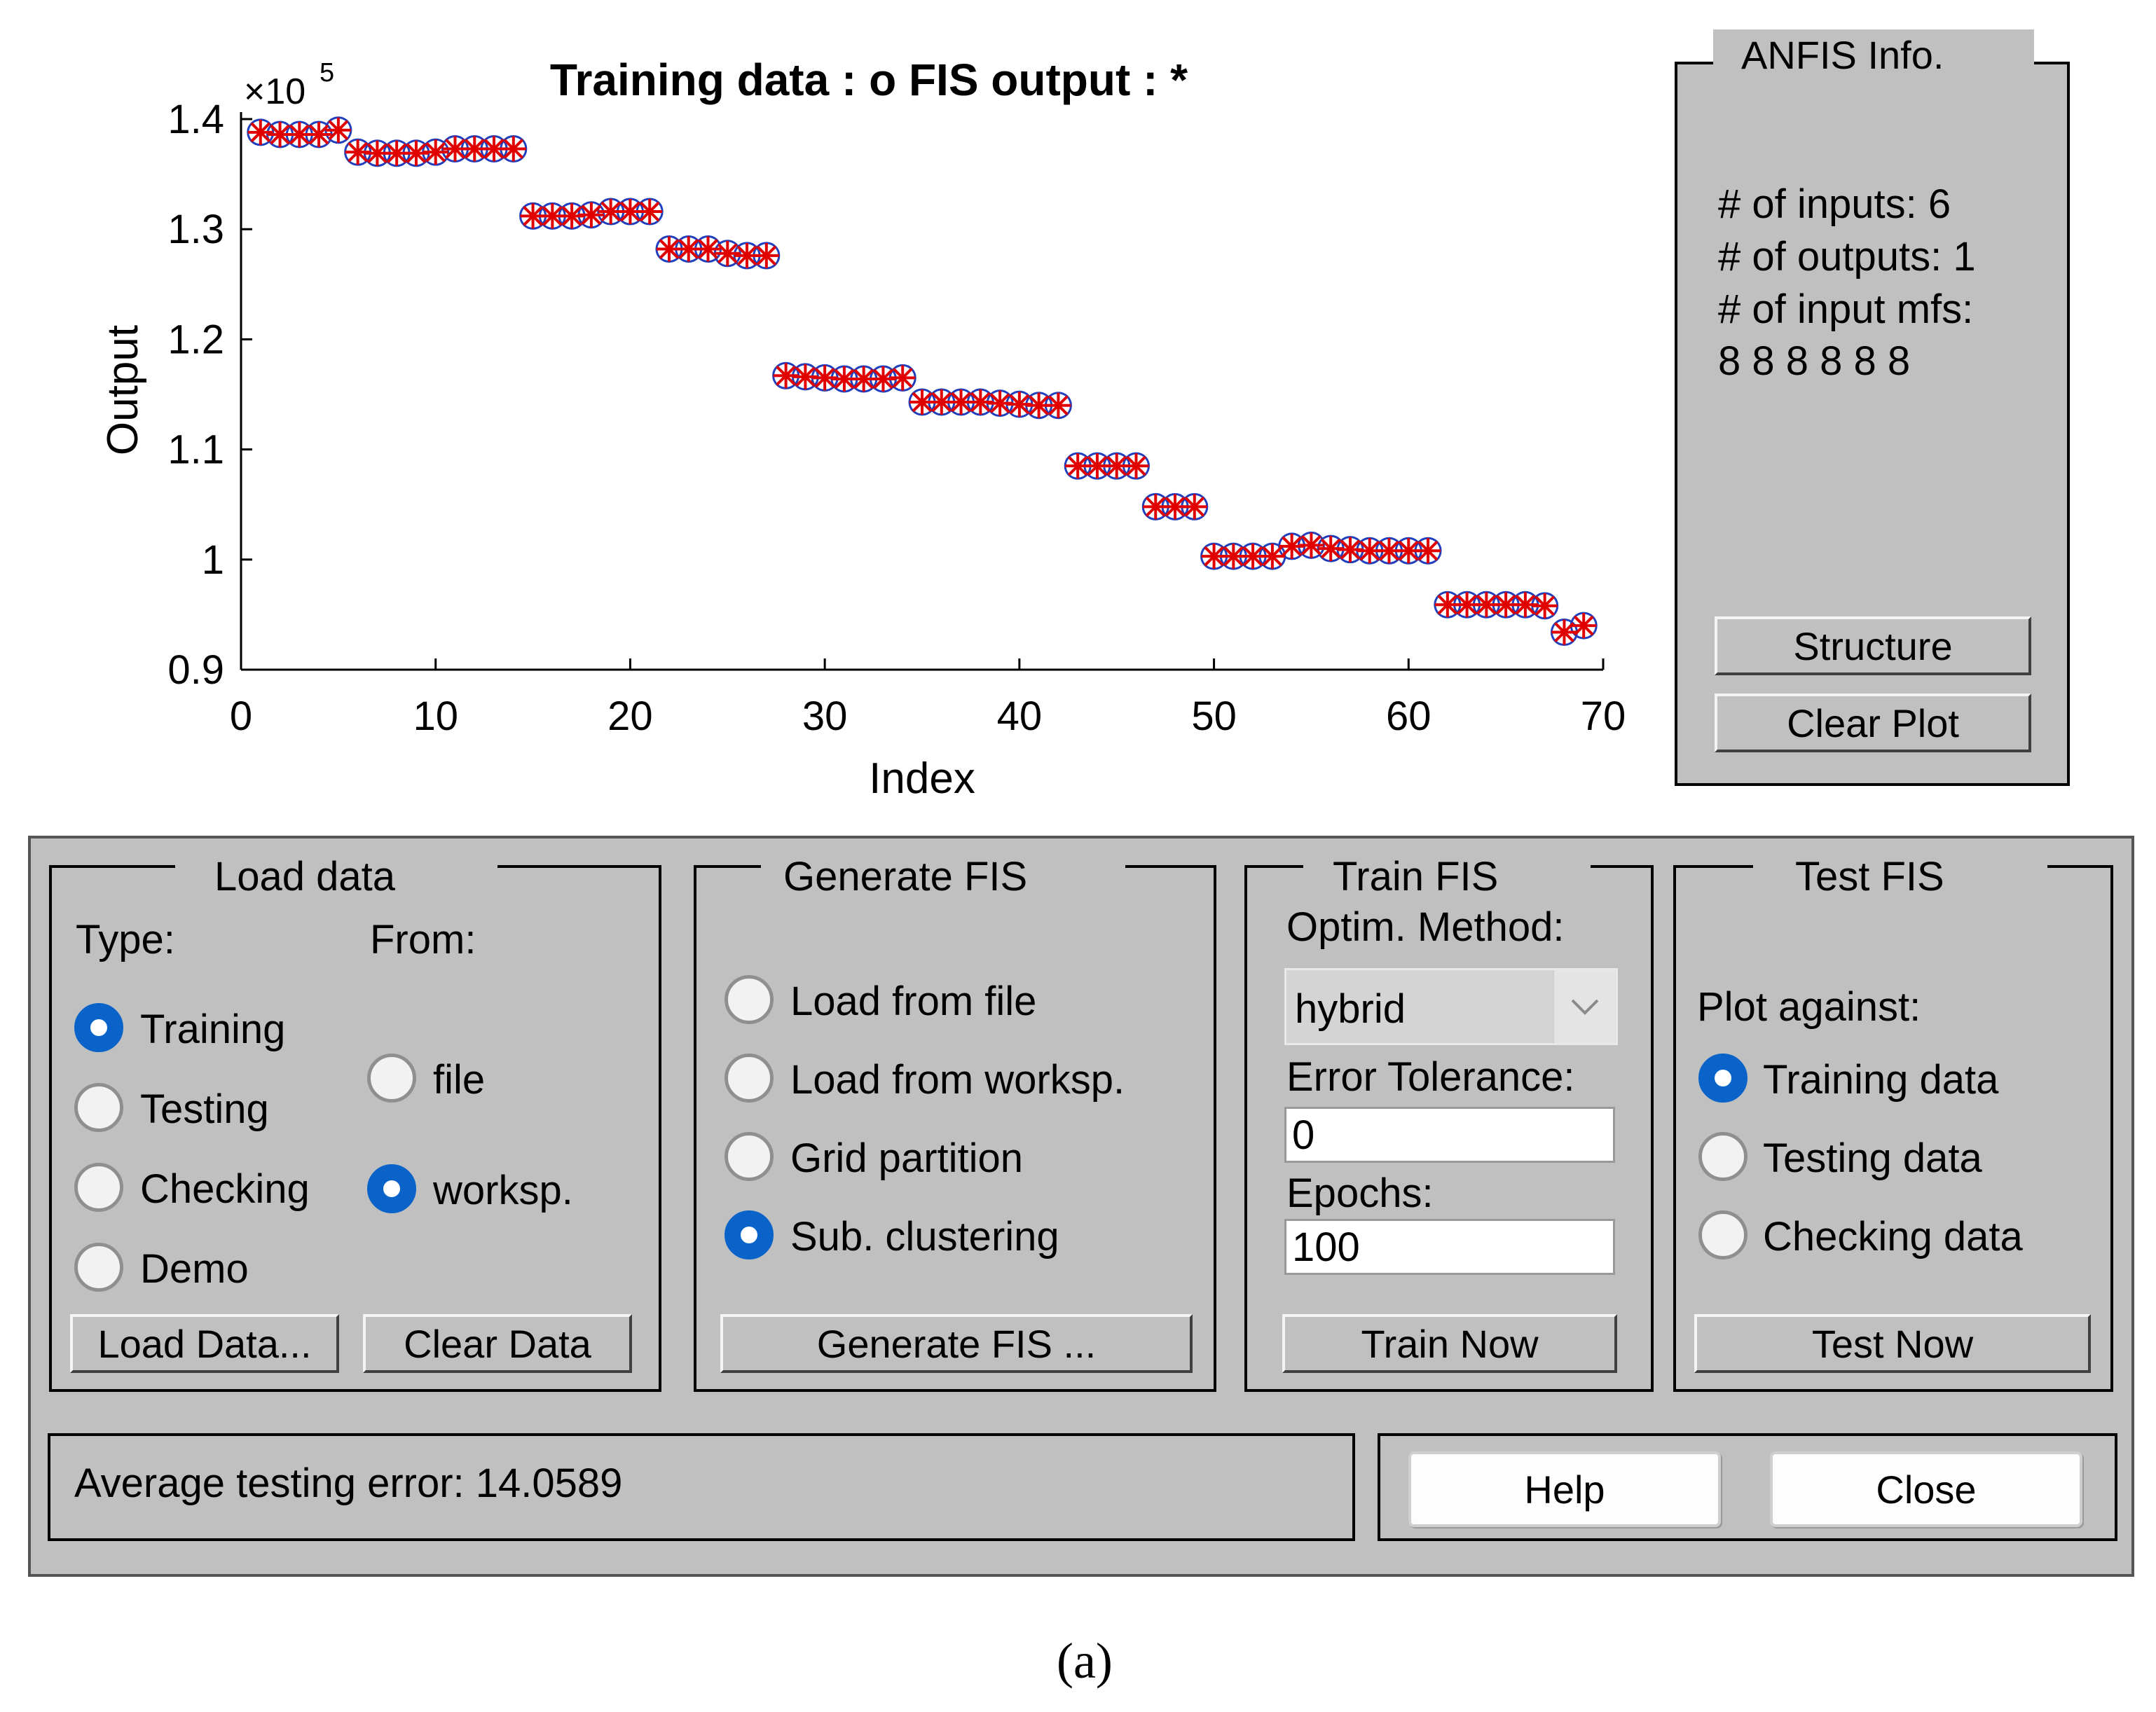 Image resolution: width=2156 pixels, height=1712 pixels. What do you see at coordinates (391, 1078) in the screenshot?
I see `radio-from-file` at bounding box center [391, 1078].